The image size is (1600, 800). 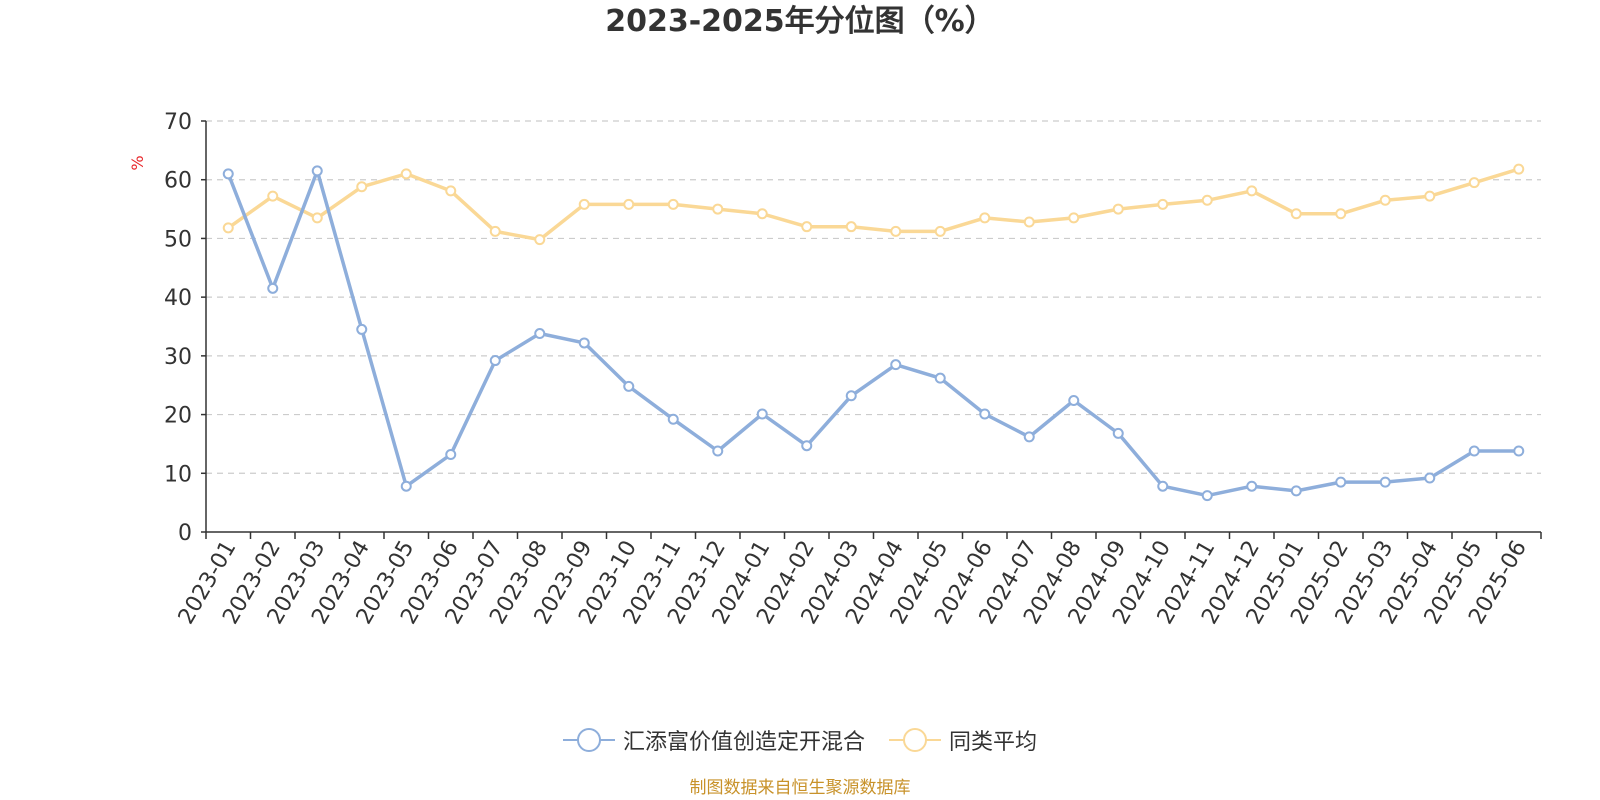 I want to click on y-tick-label: 20, so click(x=178, y=416).